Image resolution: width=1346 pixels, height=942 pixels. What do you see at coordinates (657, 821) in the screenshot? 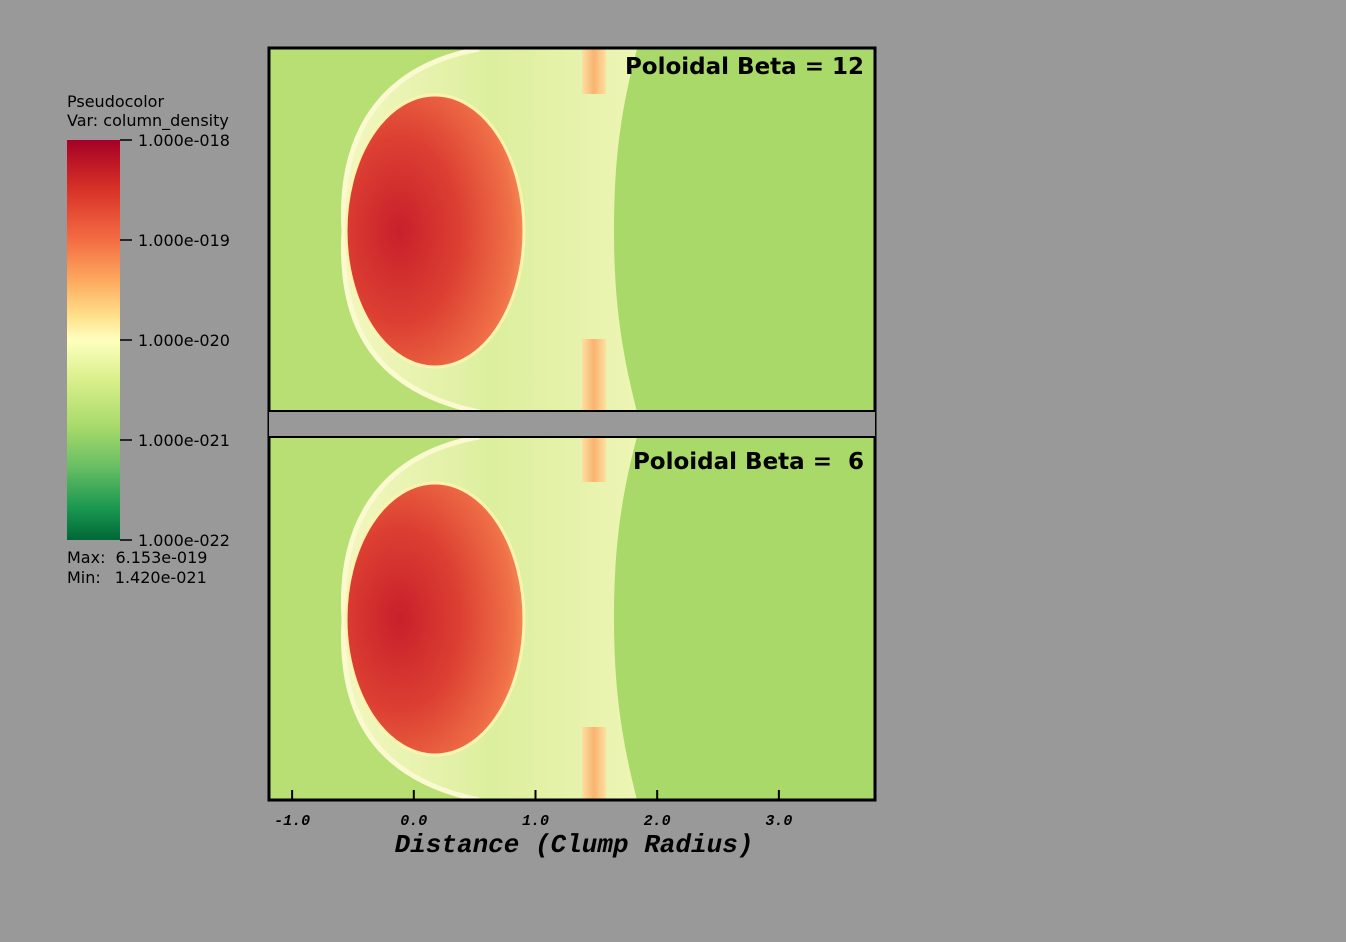
I see `x-tick-label: 2.0` at bounding box center [657, 821].